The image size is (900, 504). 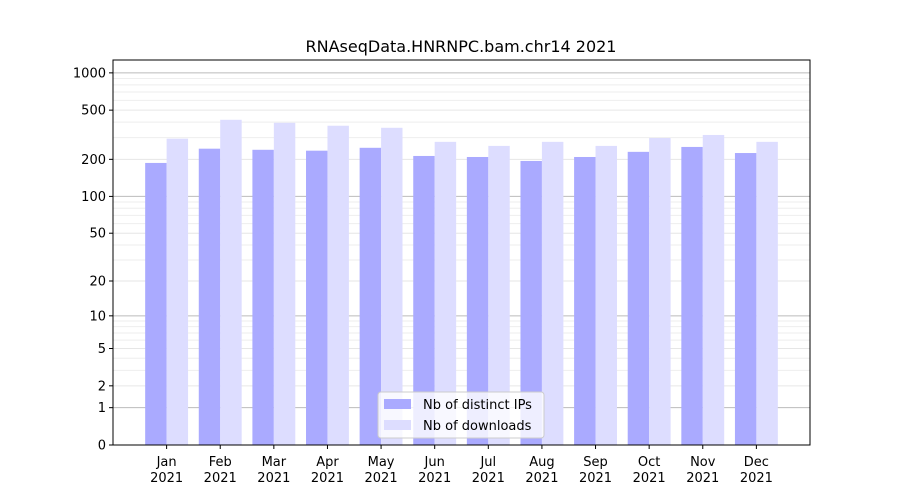 I want to click on y-tick-label: 1000, so click(x=89, y=73).